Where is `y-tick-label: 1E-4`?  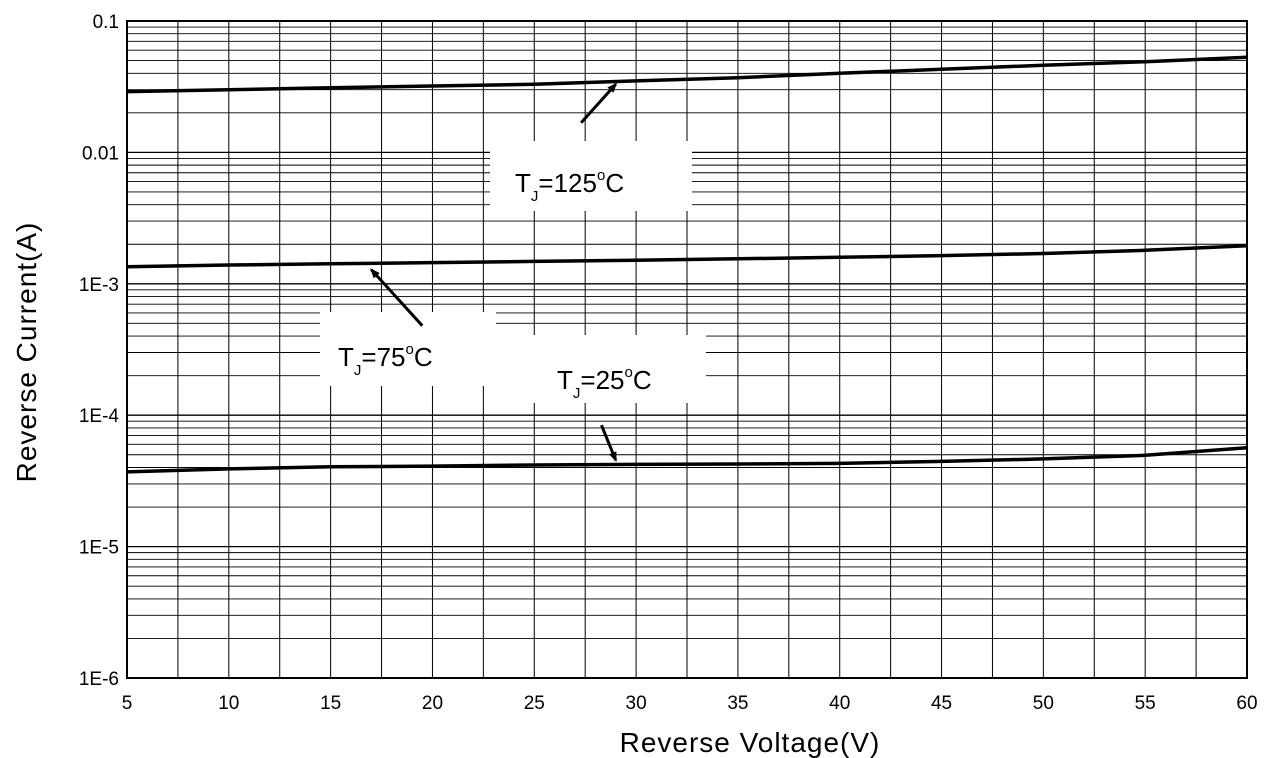 y-tick-label: 1E-4 is located at coordinates (99, 416).